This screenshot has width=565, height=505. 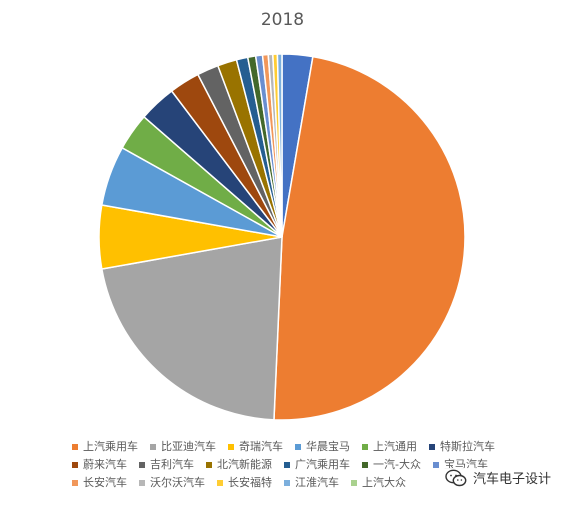 I want to click on legend-label: 沃尔沃汽车, so click(x=177, y=482).